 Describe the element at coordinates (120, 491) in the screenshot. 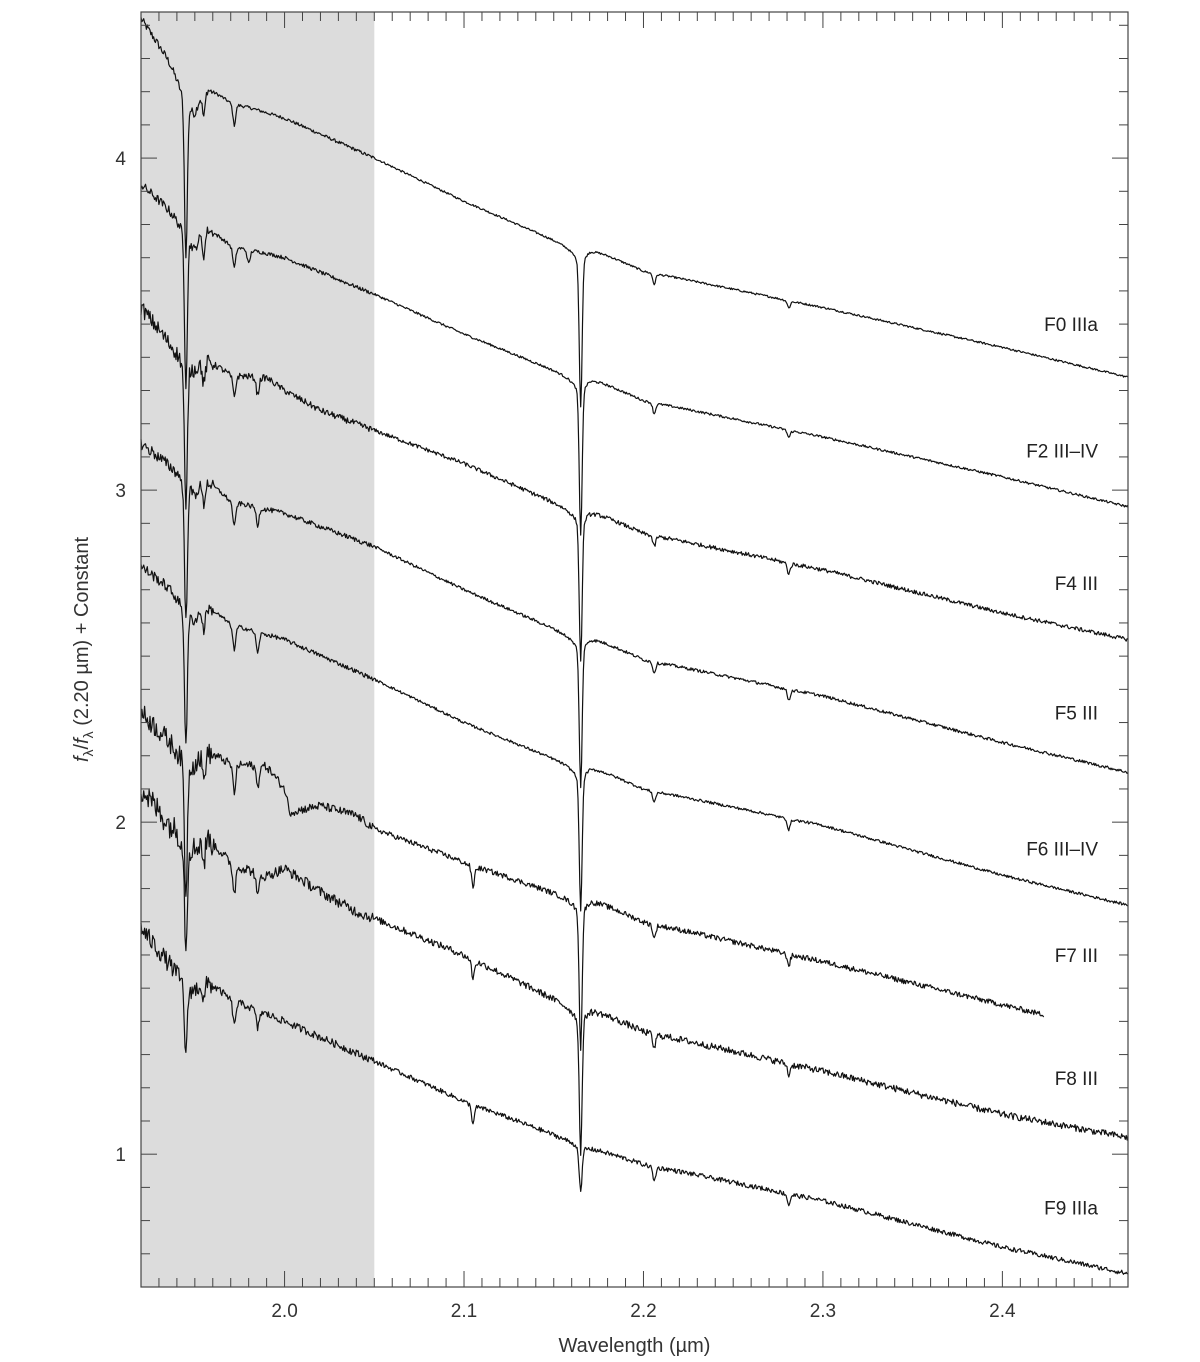

I see `y-tick-label: 3` at that location.